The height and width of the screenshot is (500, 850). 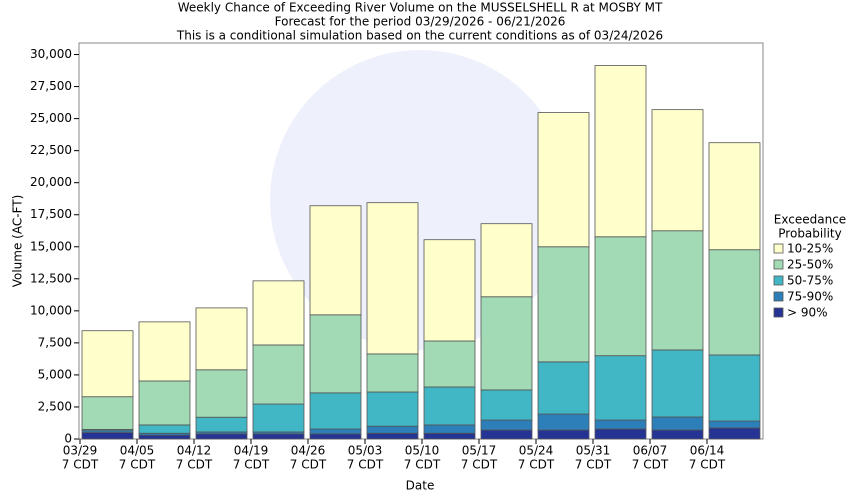 I want to click on y-tick-label: 22,500, so click(x=51, y=150).